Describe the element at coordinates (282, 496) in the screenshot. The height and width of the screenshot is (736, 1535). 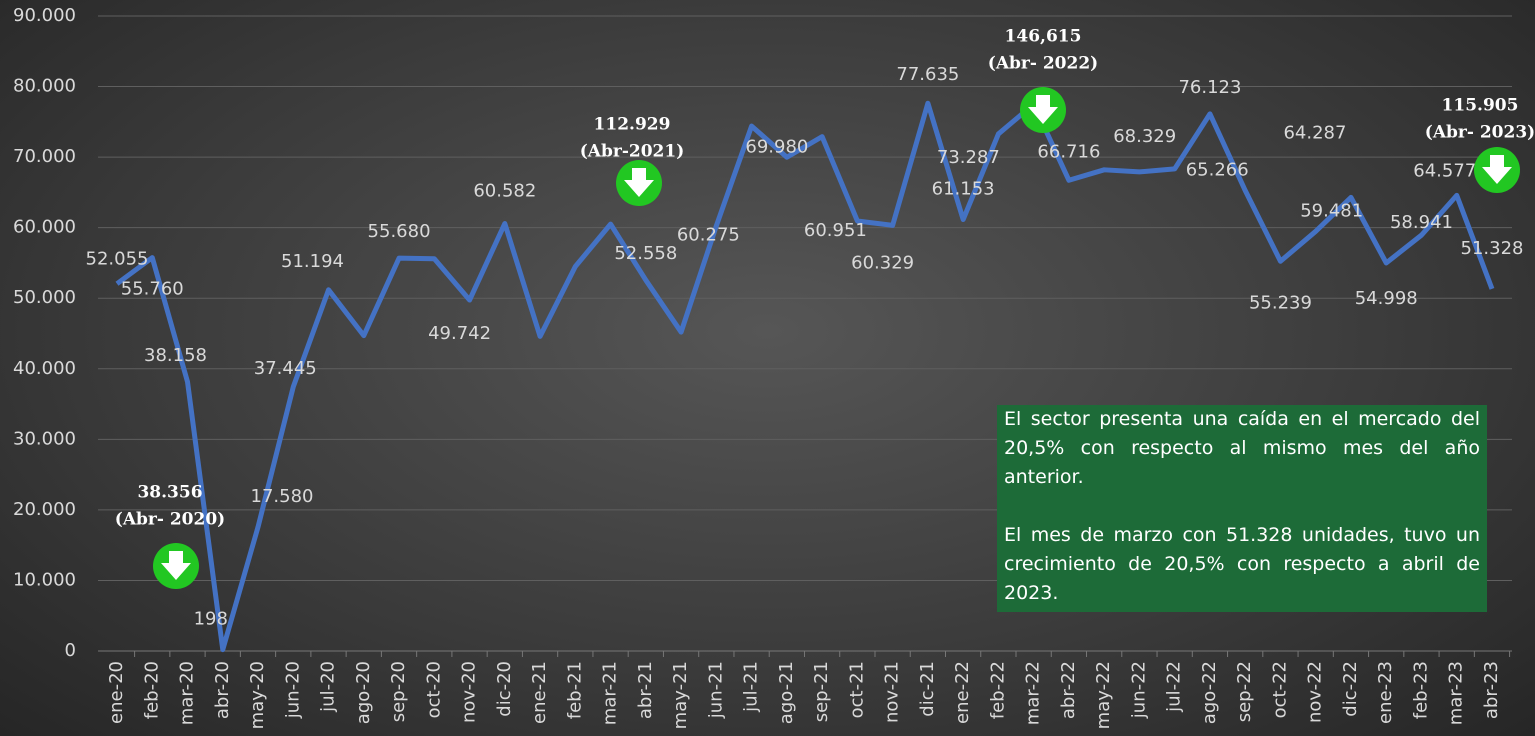
I see `data-label: 17.580` at that location.